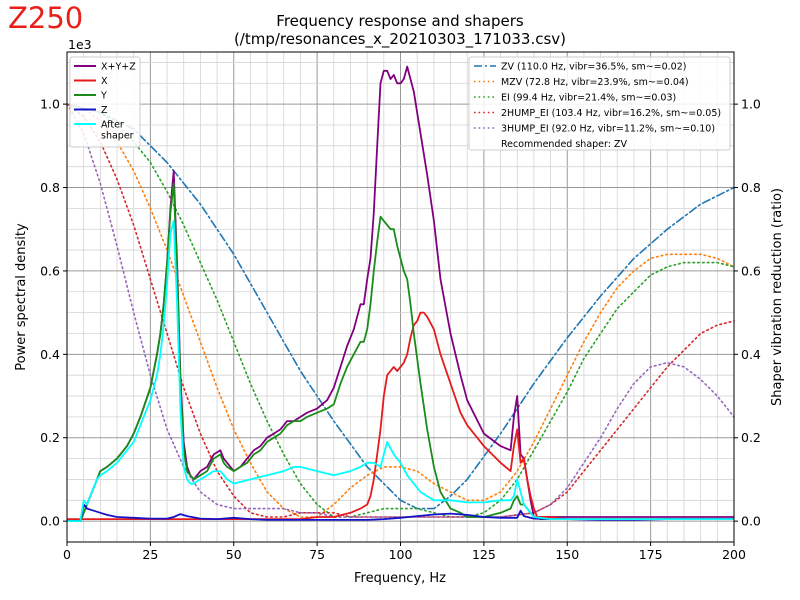 This screenshot has height=600, width=800. Describe the element at coordinates (751, 521) in the screenshot. I see `y-right-tick-label: 0.0` at that location.